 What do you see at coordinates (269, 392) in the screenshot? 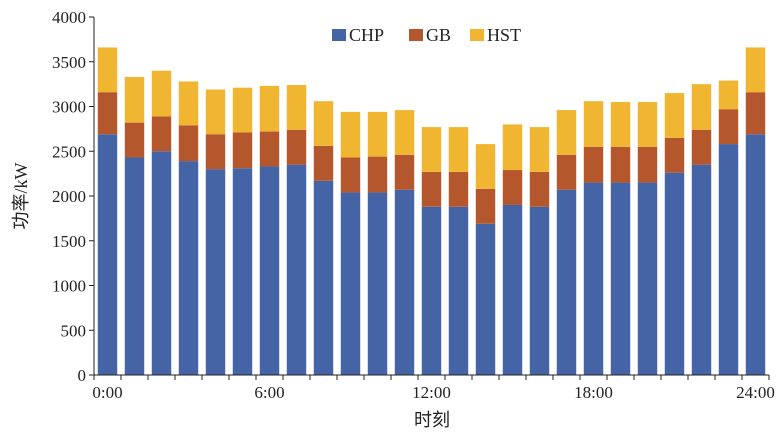
I see `x-tick-label: 6:00` at bounding box center [269, 392].